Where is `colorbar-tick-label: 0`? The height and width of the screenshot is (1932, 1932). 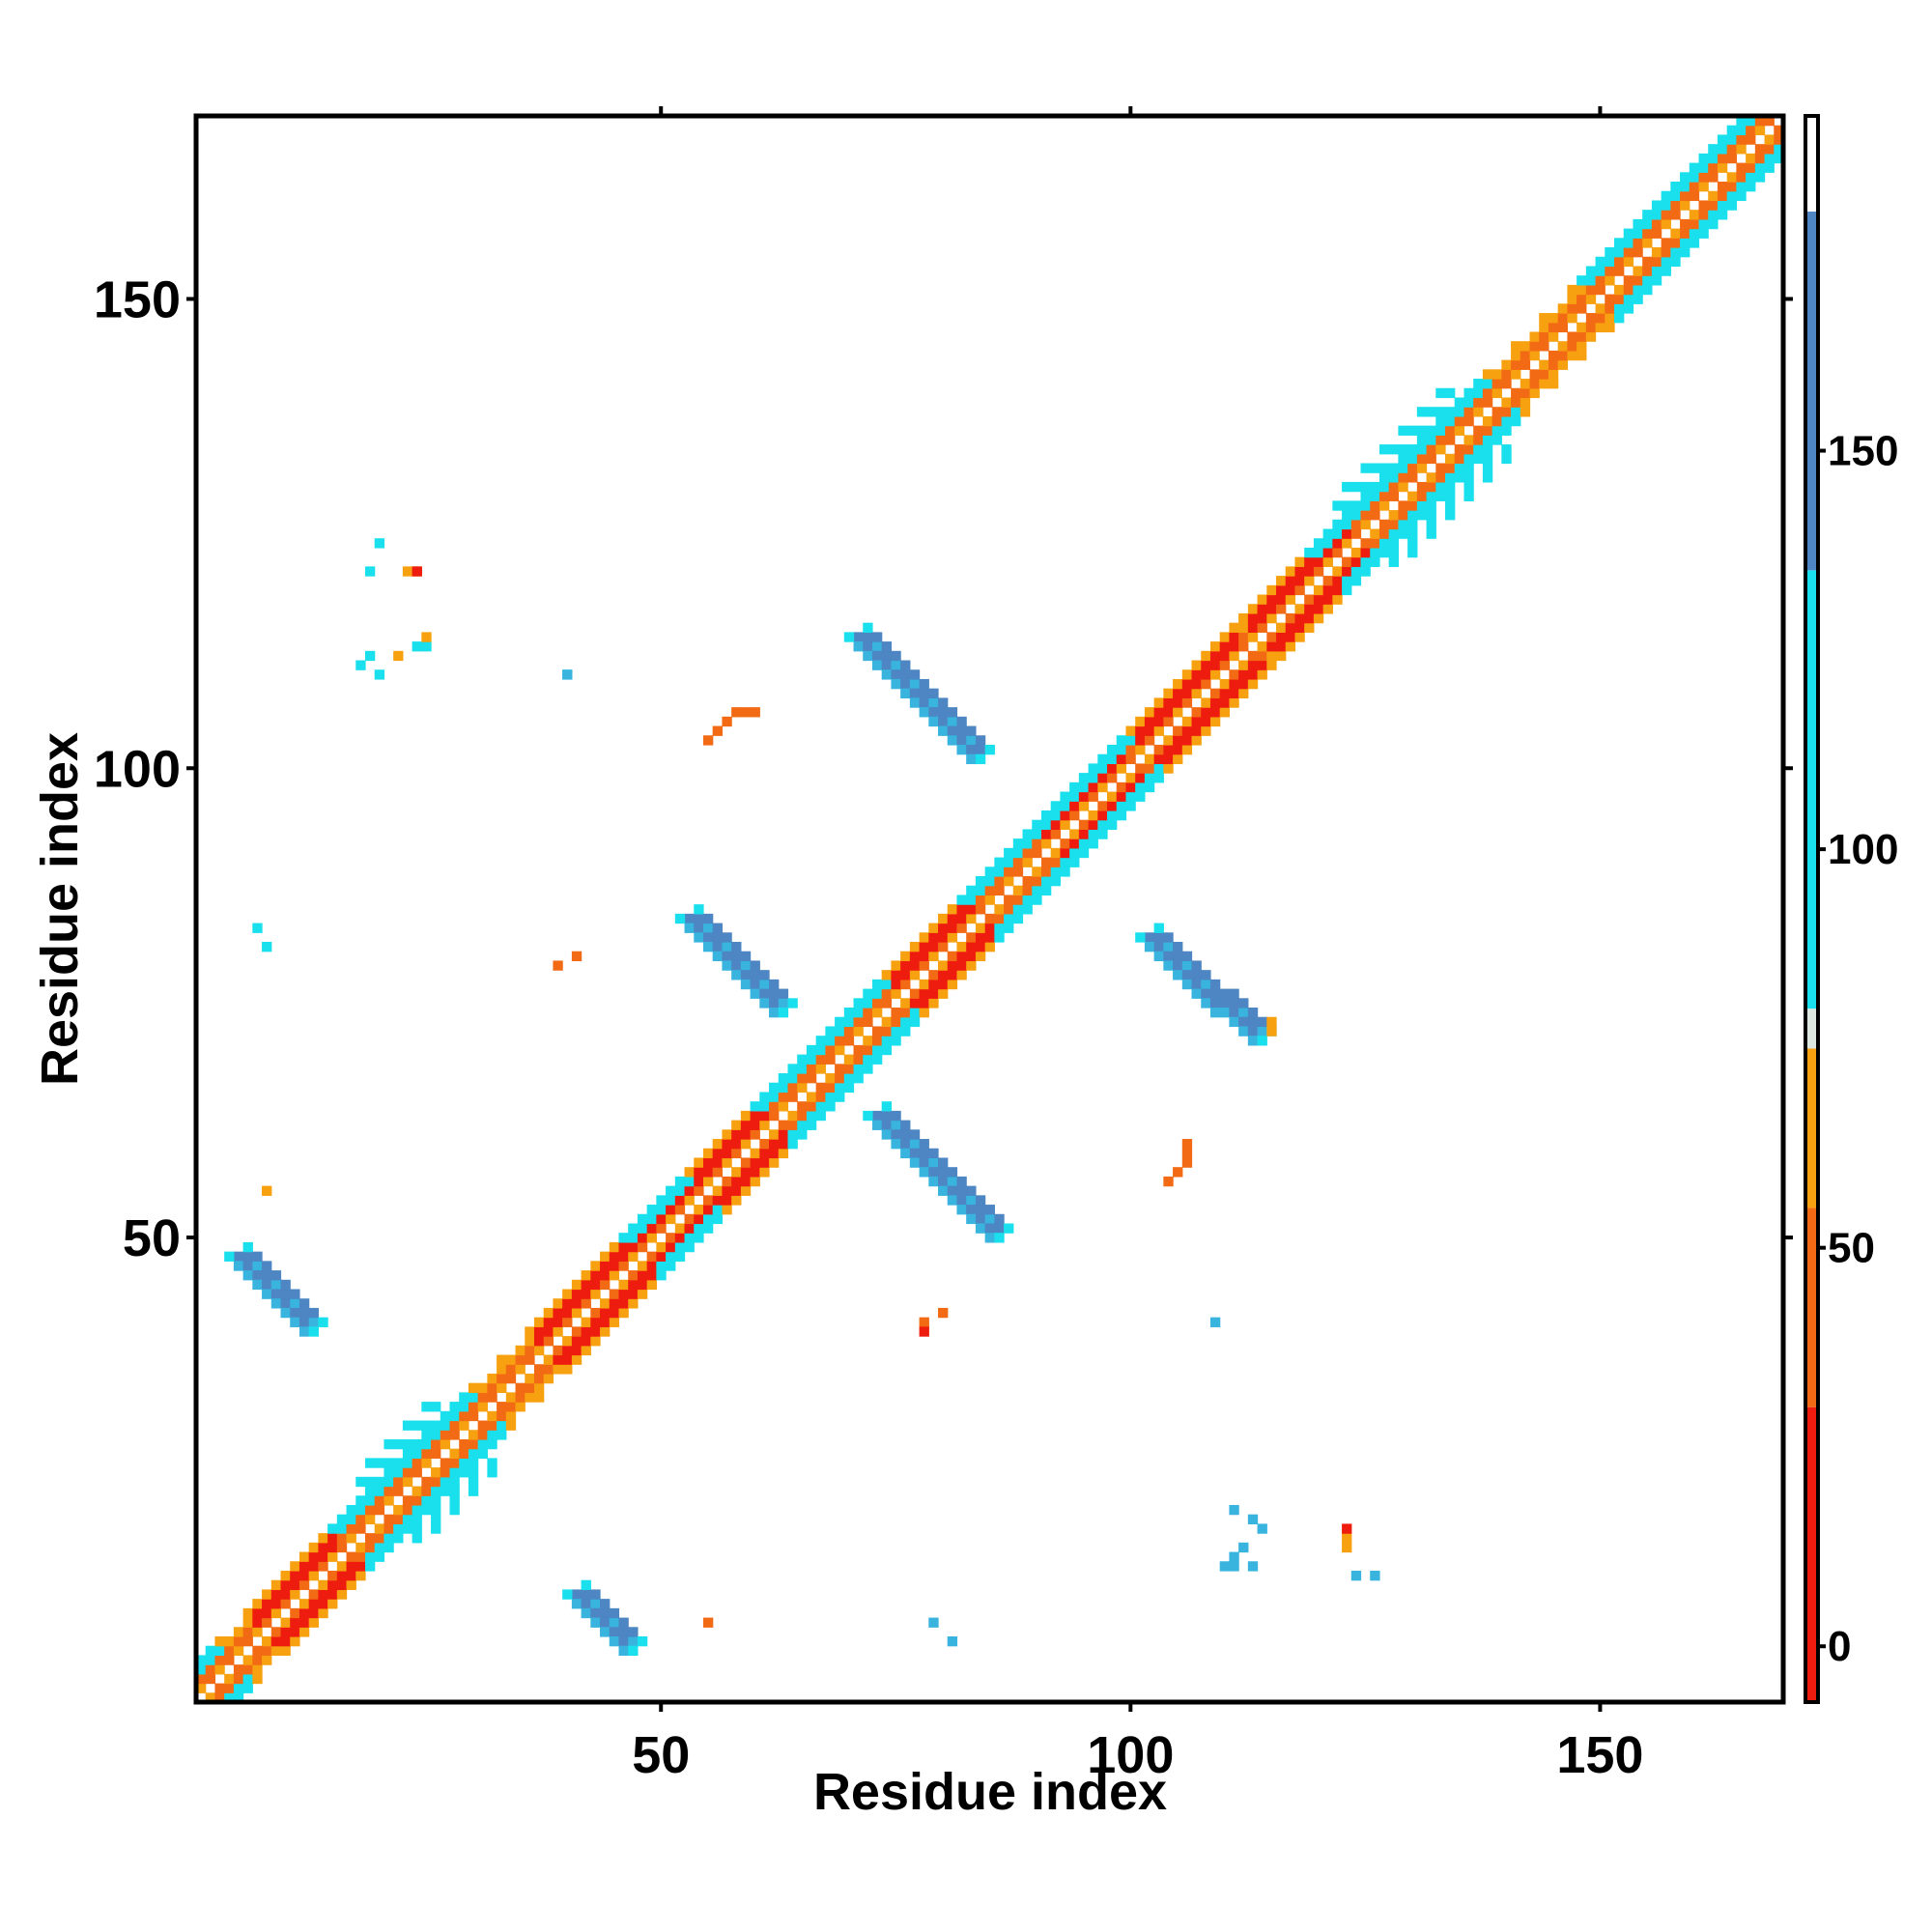
colorbar-tick-label: 0 is located at coordinates (1839, 1646).